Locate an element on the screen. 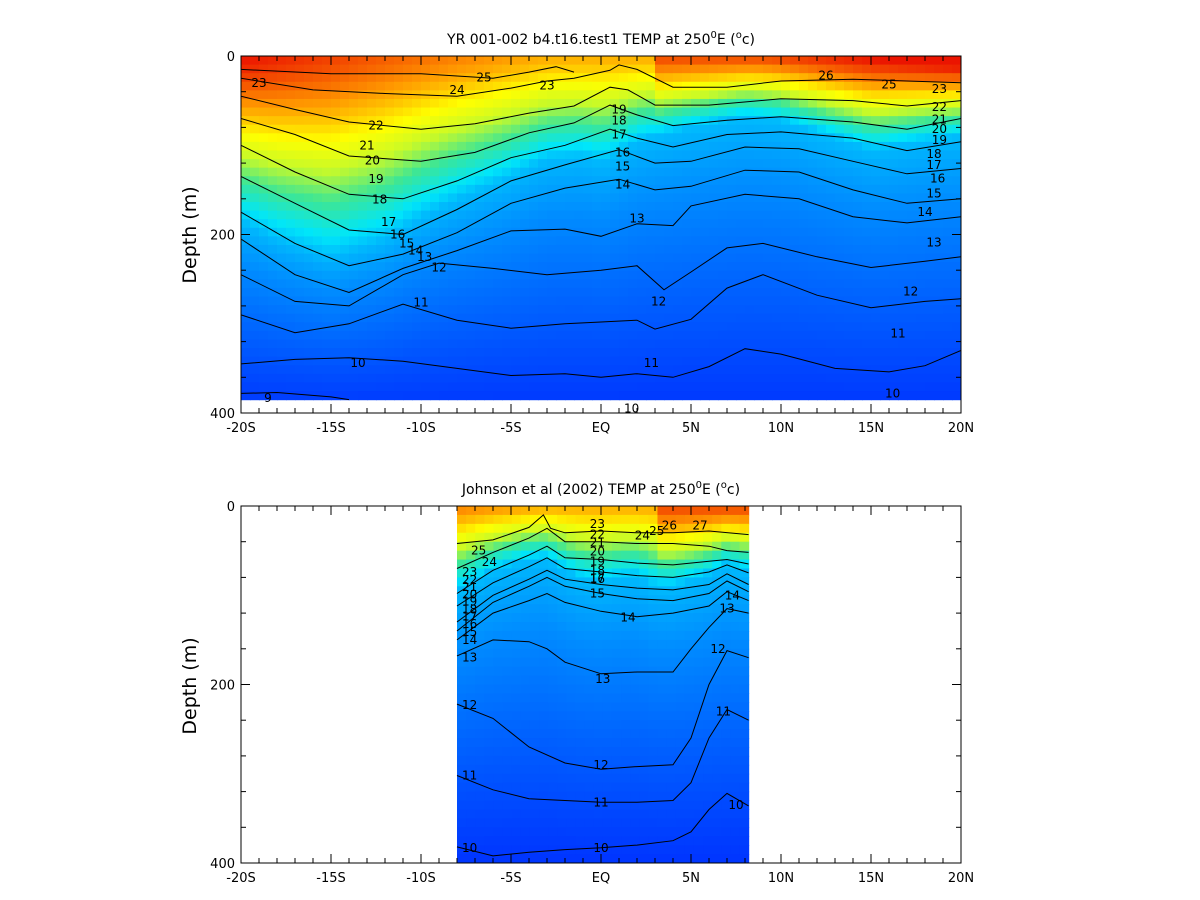  y-tick-label: 400 is located at coordinates (222, 414).